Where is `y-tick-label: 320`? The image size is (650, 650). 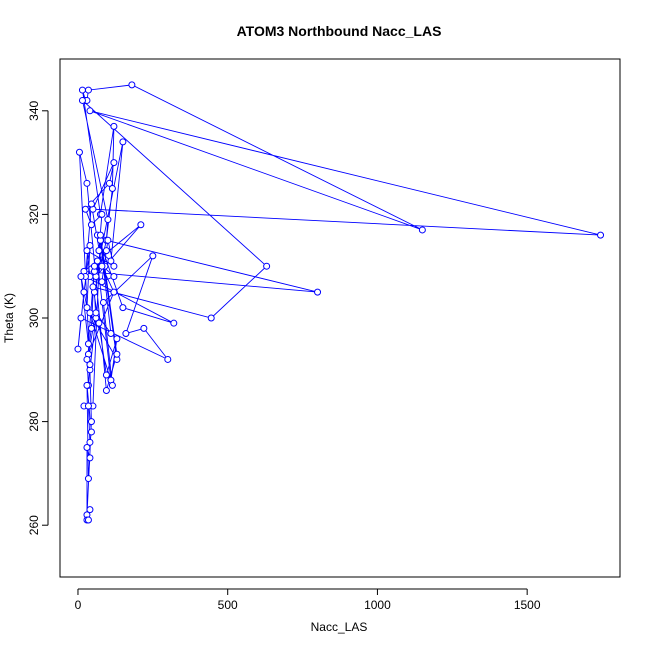
y-tick-label: 320 is located at coordinates (34, 214).